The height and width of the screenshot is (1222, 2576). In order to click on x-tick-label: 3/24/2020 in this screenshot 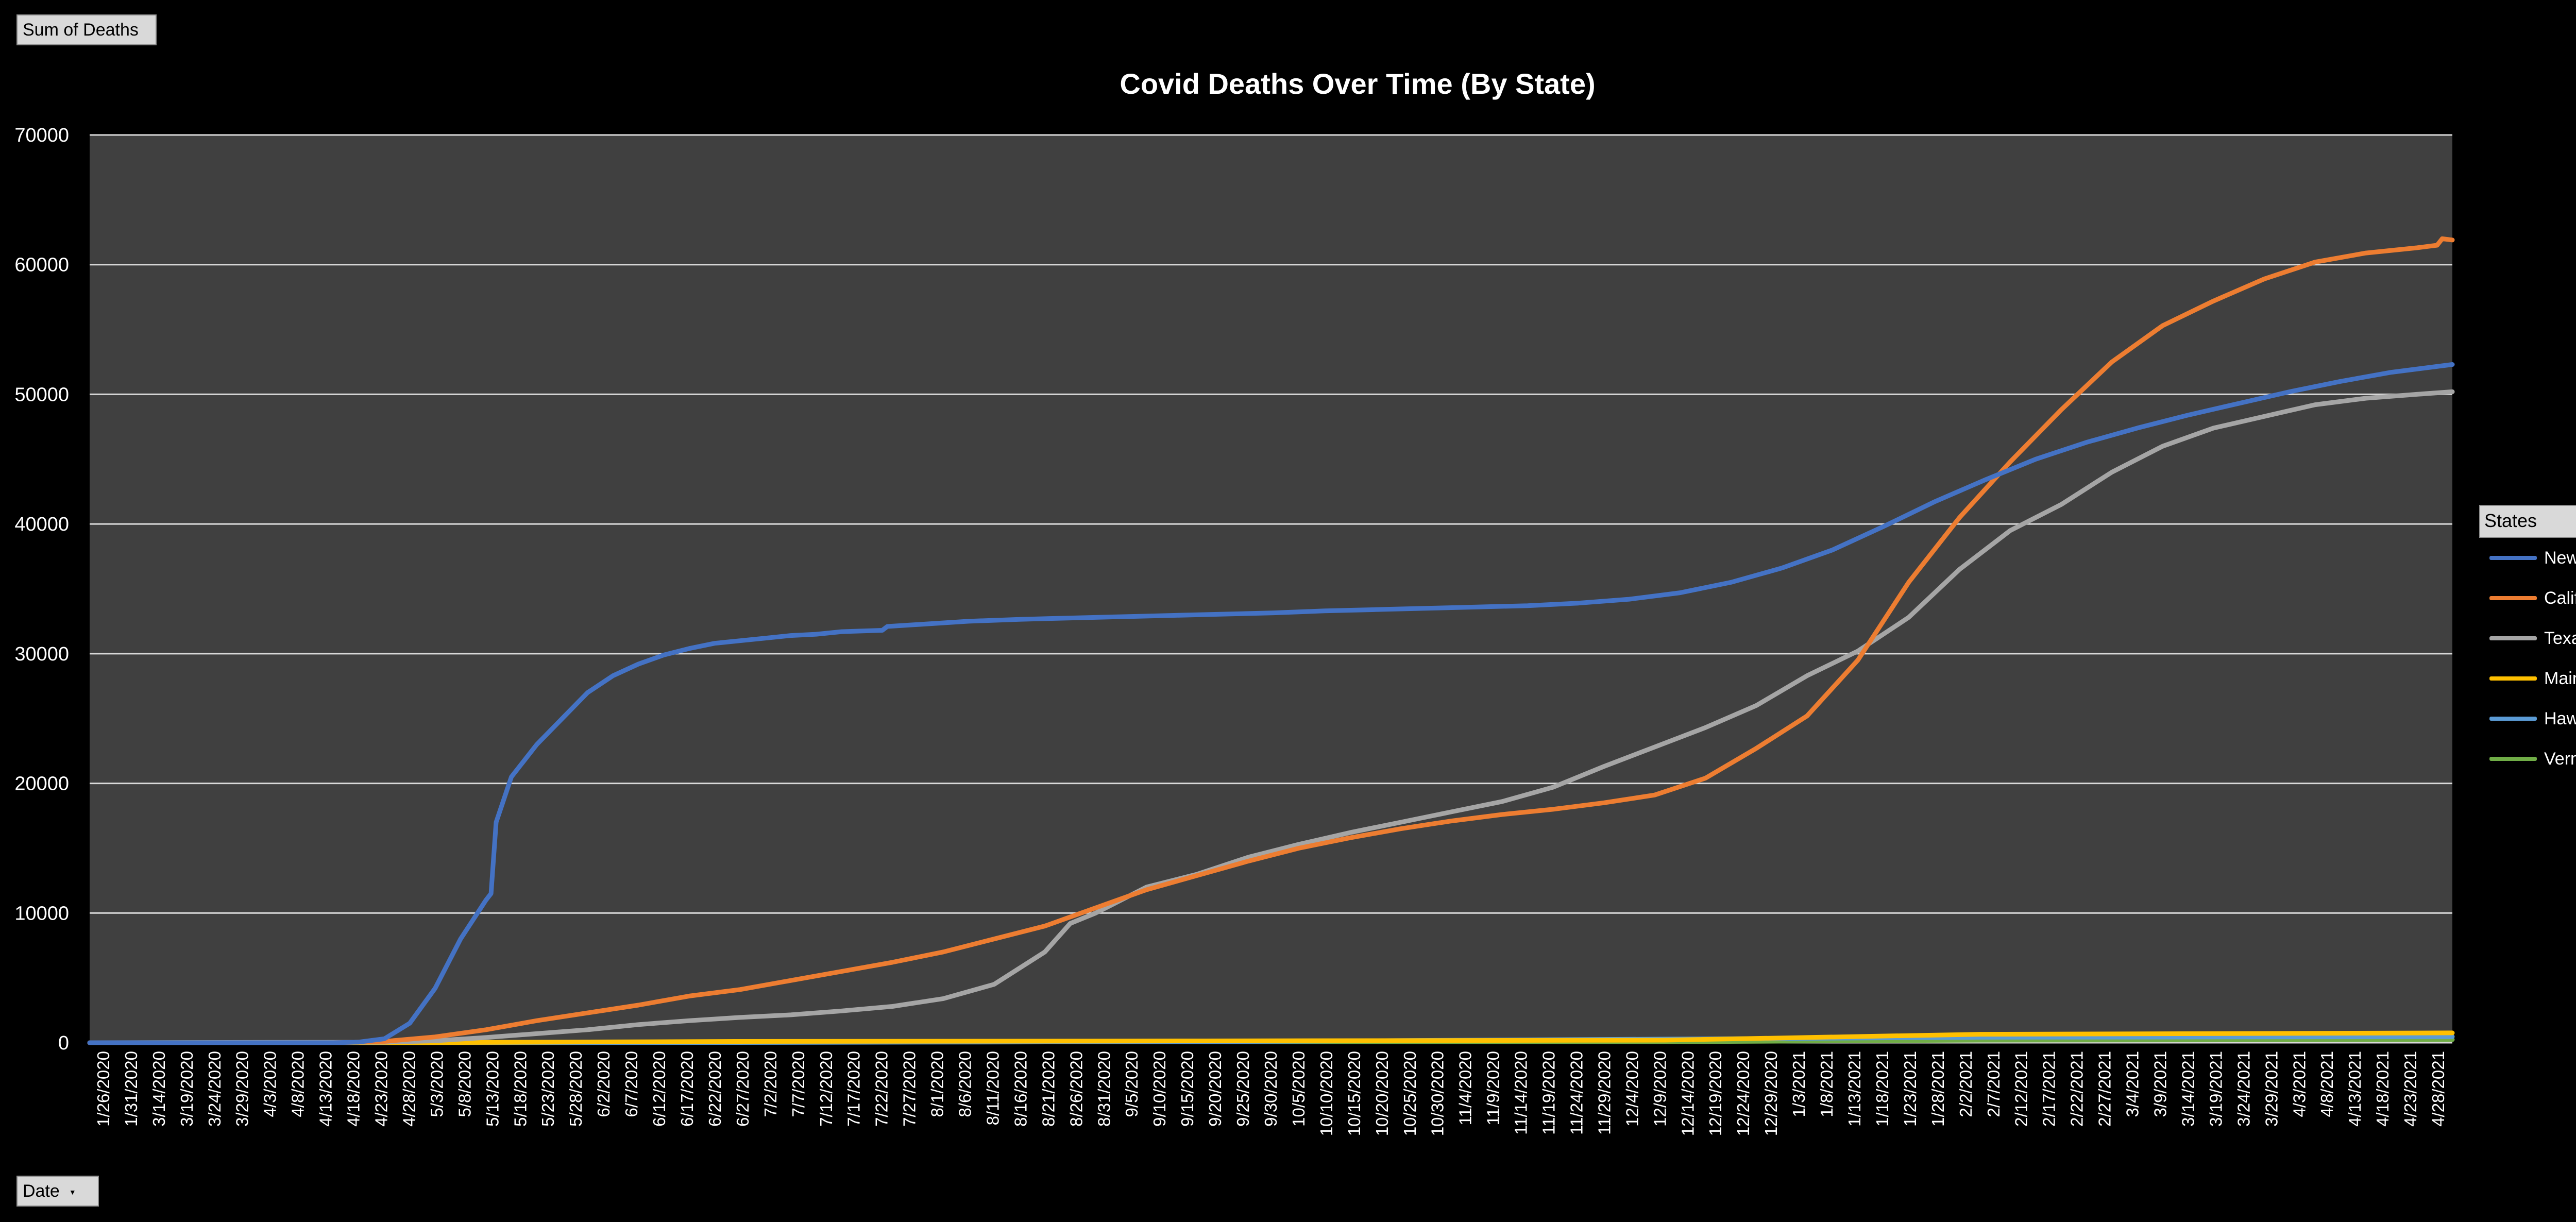, I will do `click(214, 1089)`.